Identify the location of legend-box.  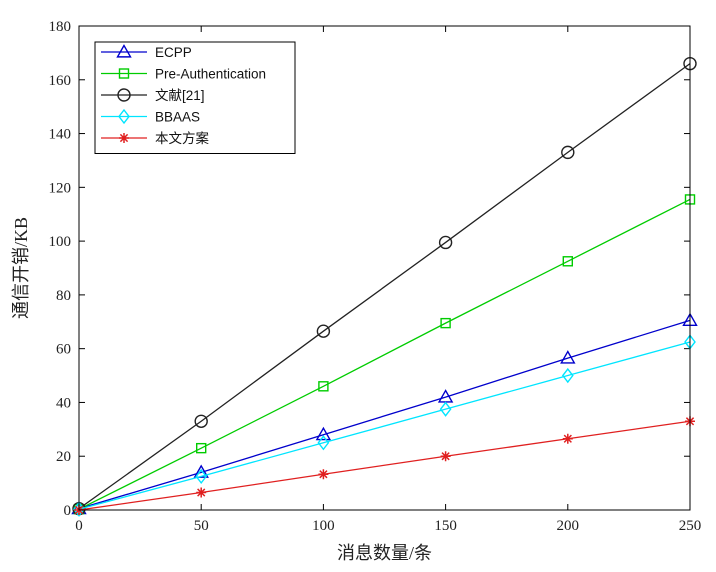
(195, 97).